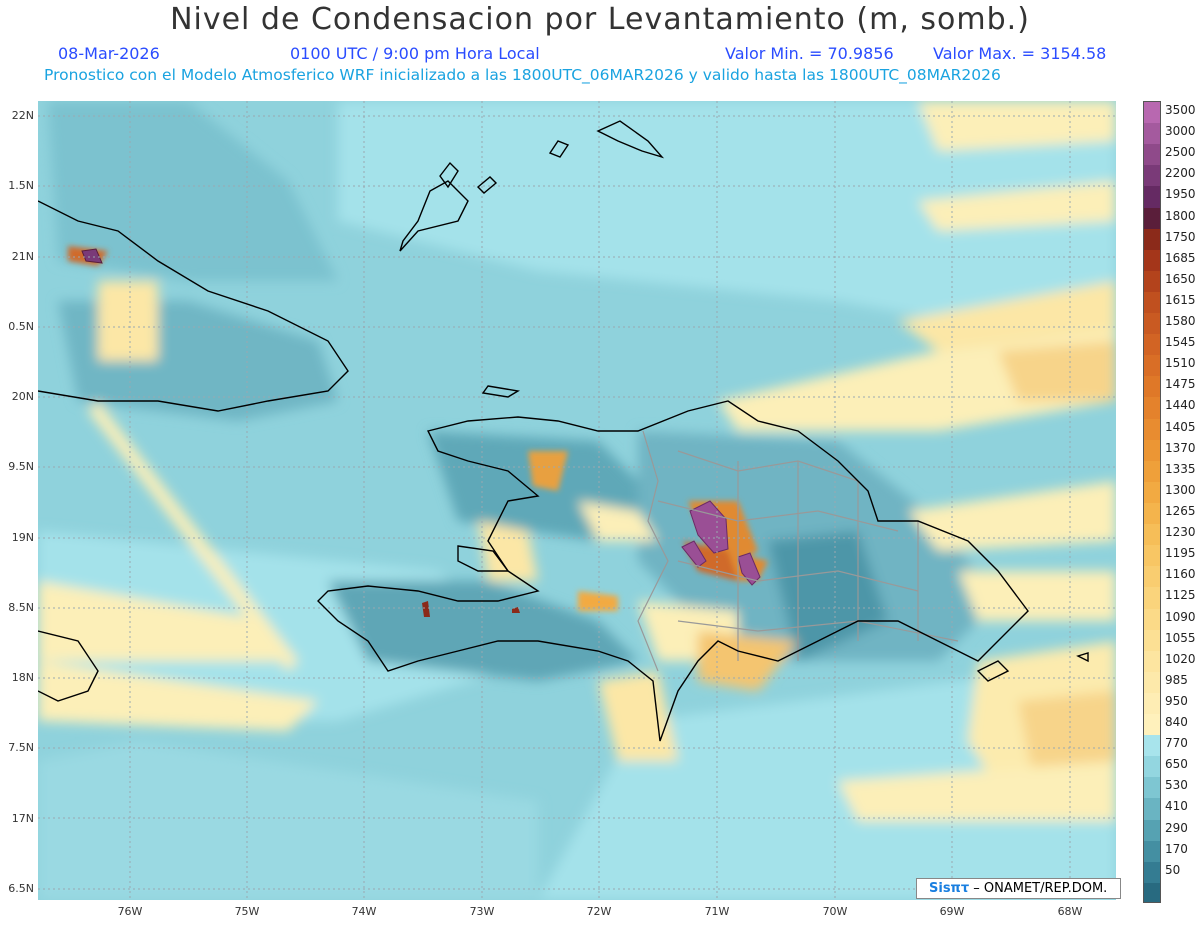 This screenshot has height=927, width=1200. I want to click on colorbar-label: 1160, so click(1180, 574).